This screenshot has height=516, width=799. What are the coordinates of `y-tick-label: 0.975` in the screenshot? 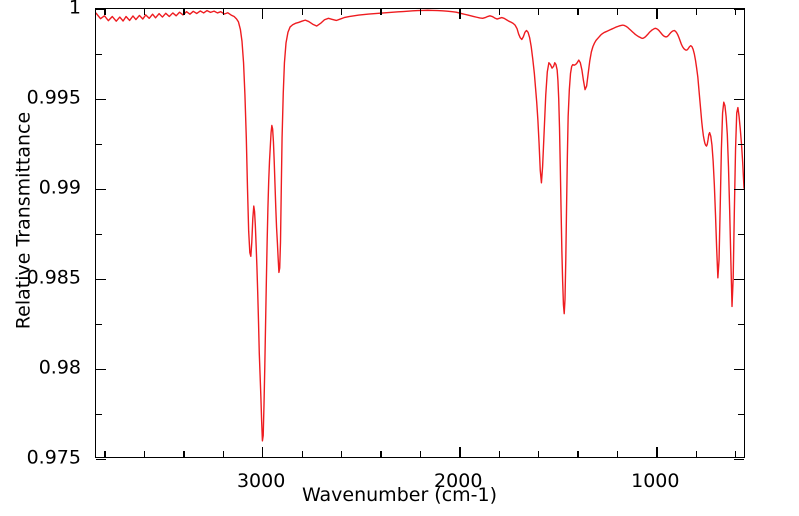 It's located at (53, 457).